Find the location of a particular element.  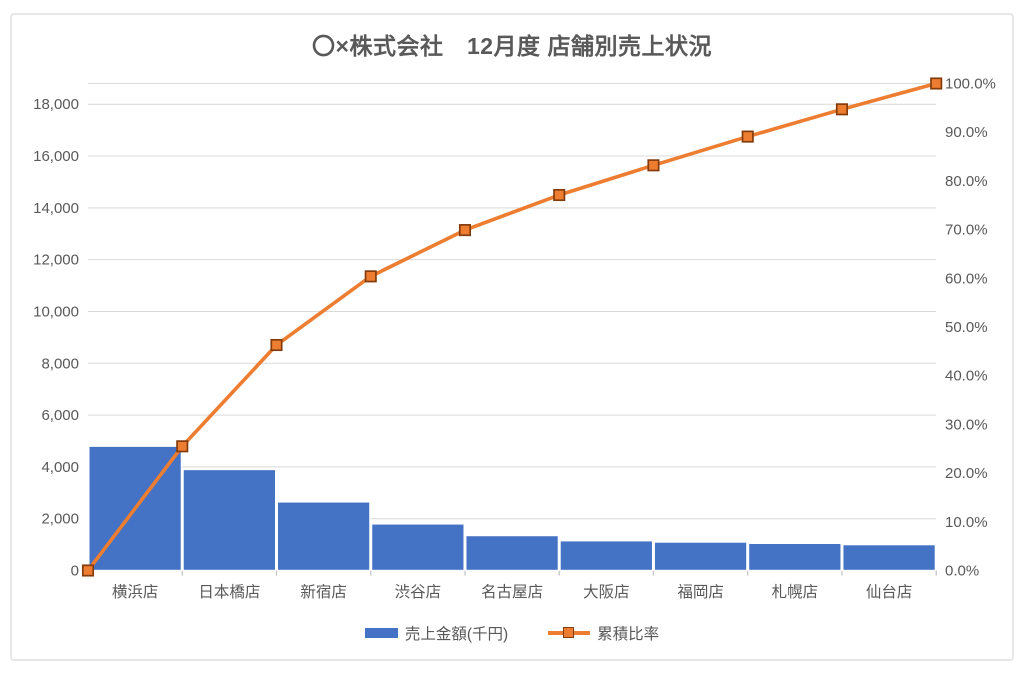

category-label: 札幌店 is located at coordinates (795, 592).